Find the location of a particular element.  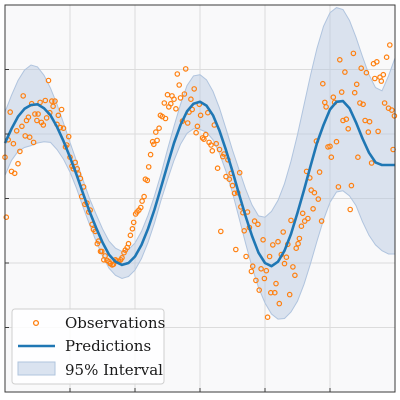

legend-box is located at coordinates (88, 346).